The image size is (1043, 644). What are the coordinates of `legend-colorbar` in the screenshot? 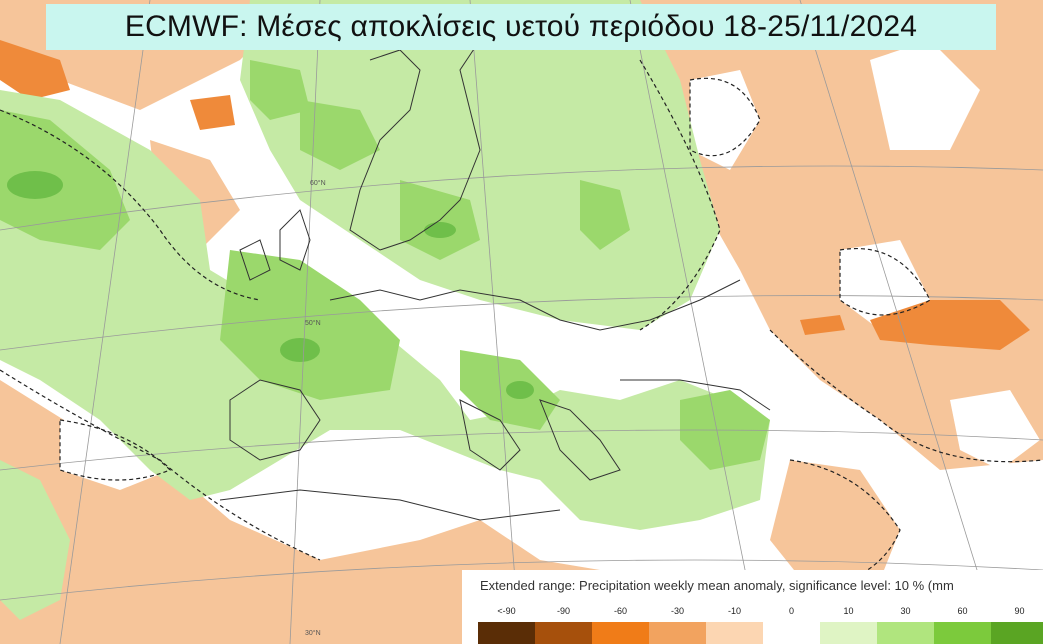 It's located at (760, 633).